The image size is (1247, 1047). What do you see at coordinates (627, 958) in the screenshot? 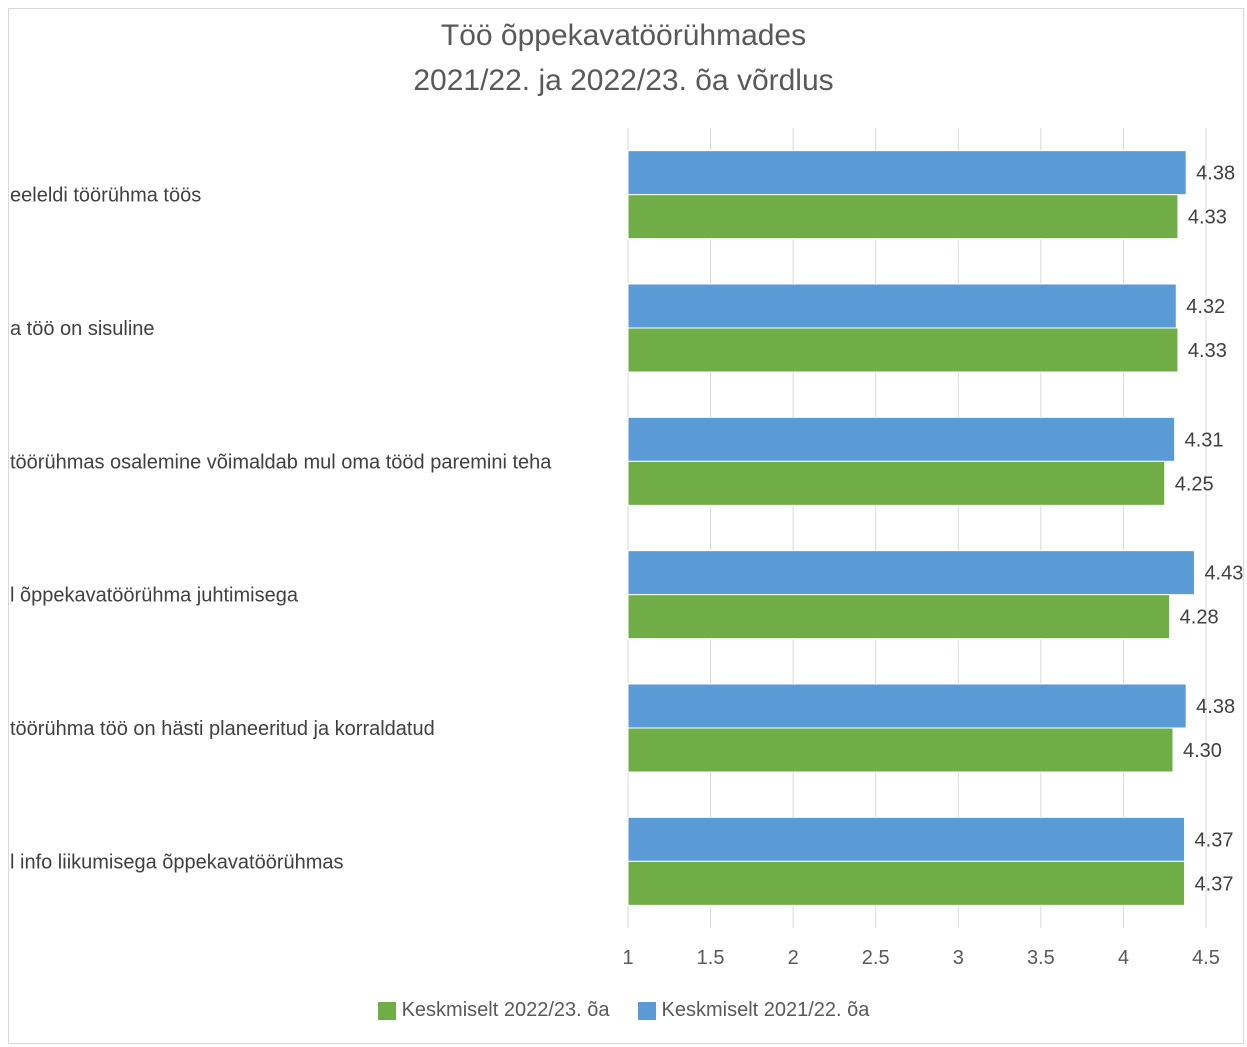
I see `x-tick-label: 1` at bounding box center [627, 958].